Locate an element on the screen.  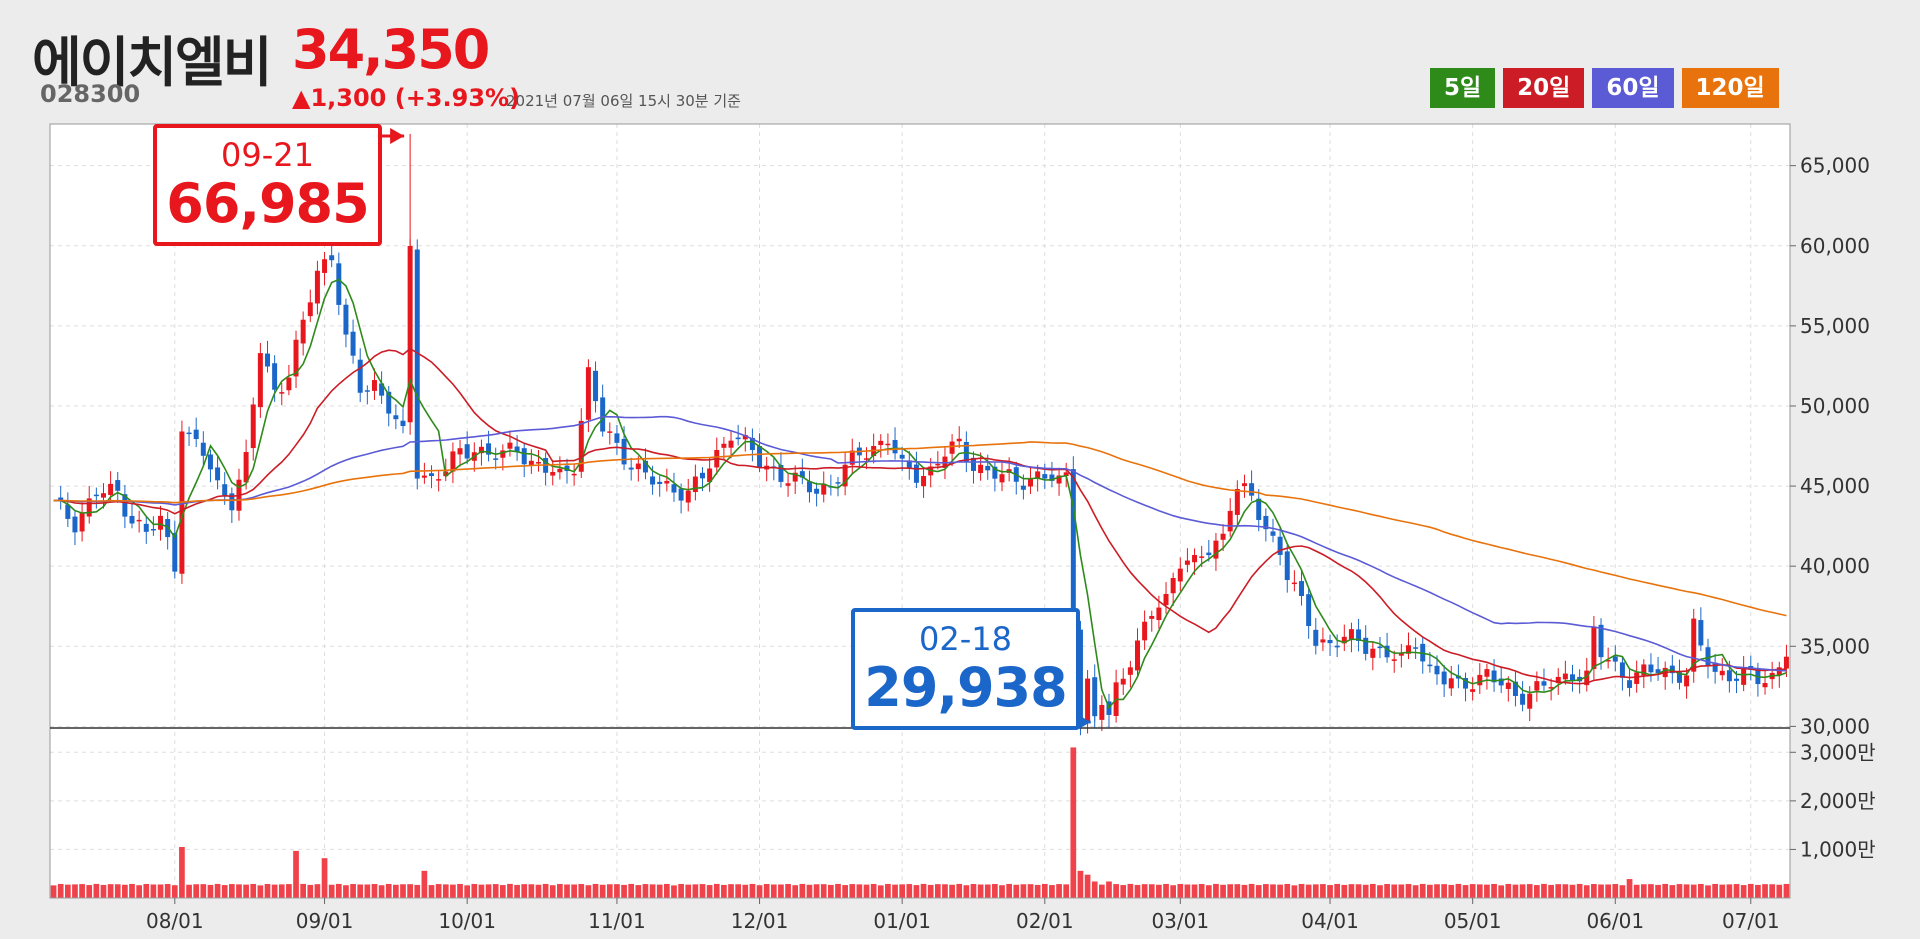
y-tick-label: 45,000 is located at coordinates (1835, 486).